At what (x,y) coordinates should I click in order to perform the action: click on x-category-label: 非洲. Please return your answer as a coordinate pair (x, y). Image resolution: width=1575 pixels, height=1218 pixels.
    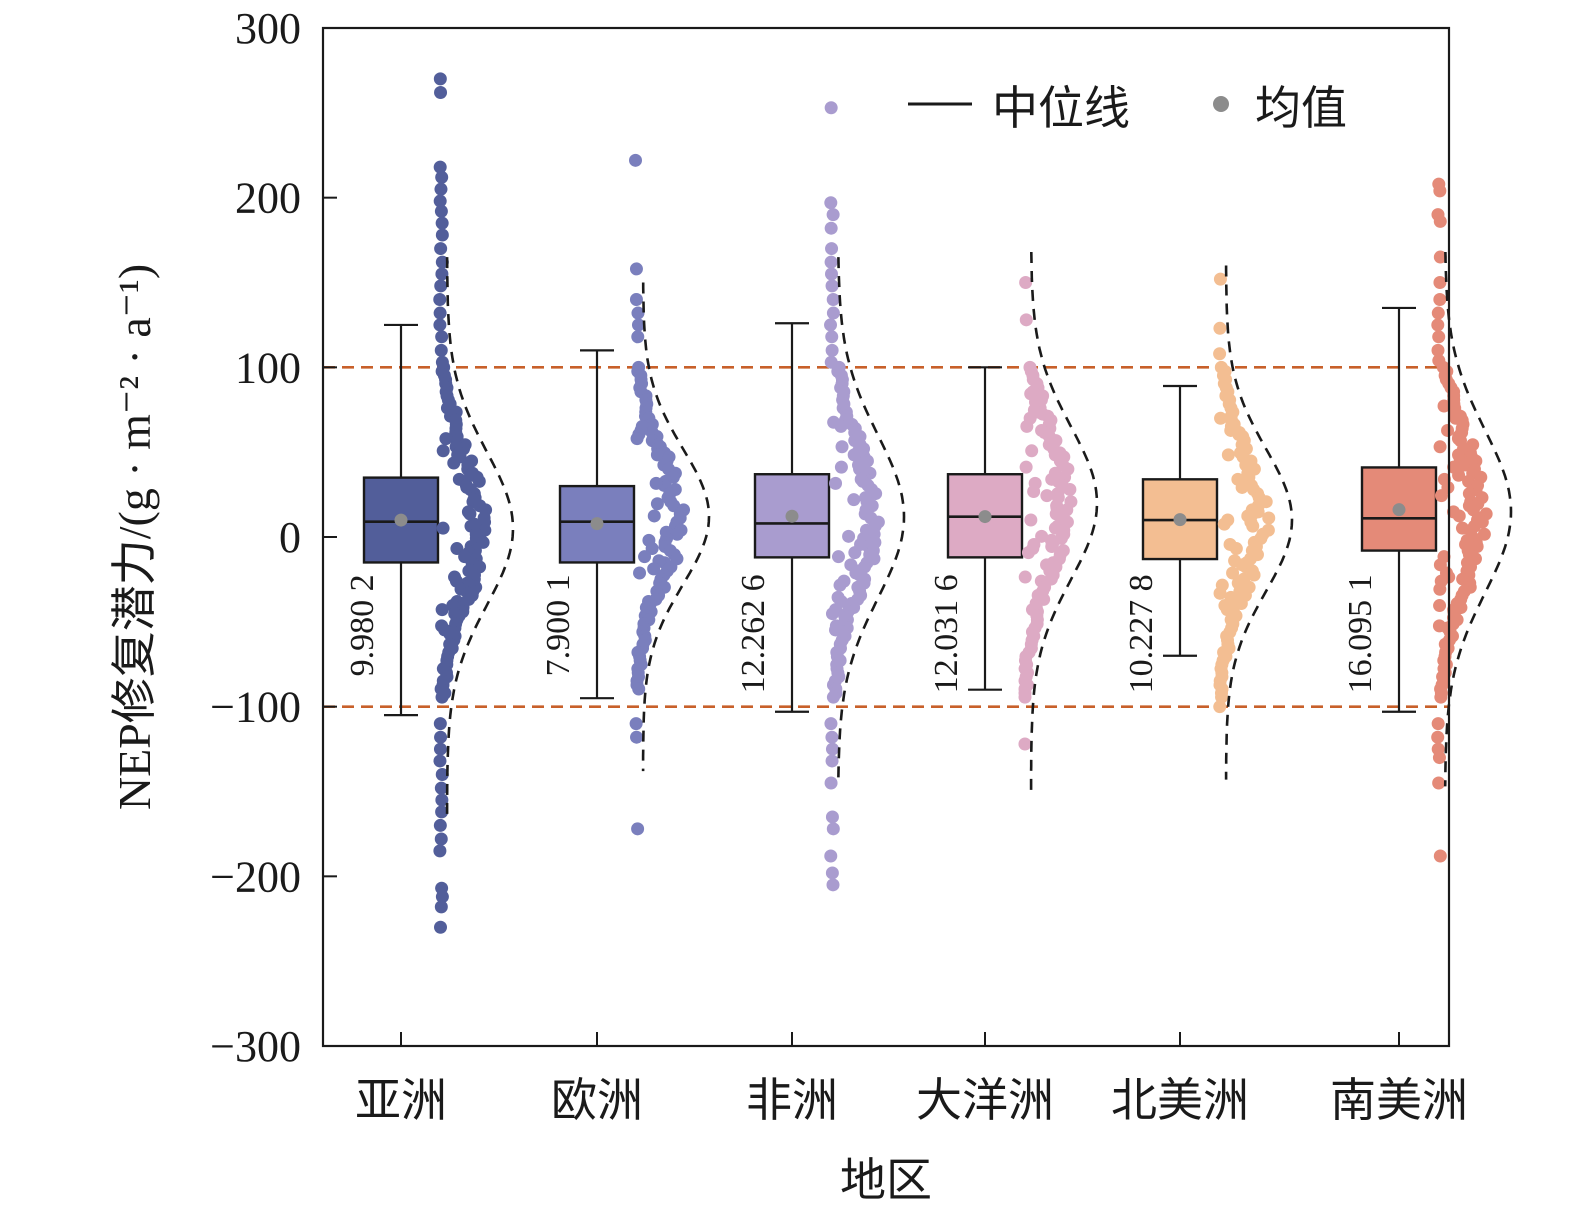
    Looking at the image, I should click on (792, 1100).